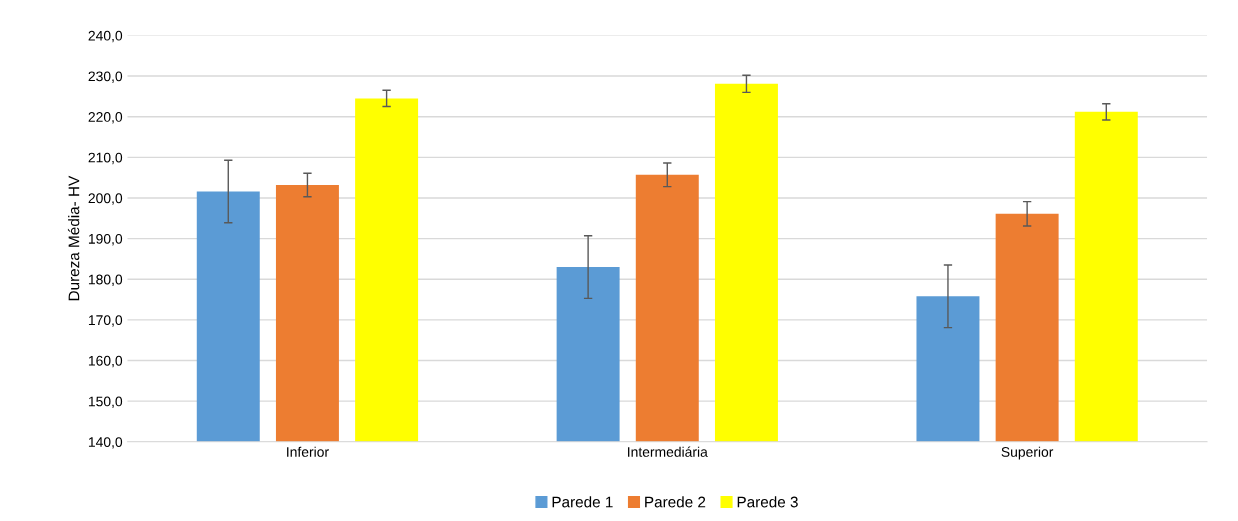  What do you see at coordinates (105, 77) in the screenshot?
I see `y-tick-label: 230,0` at bounding box center [105, 77].